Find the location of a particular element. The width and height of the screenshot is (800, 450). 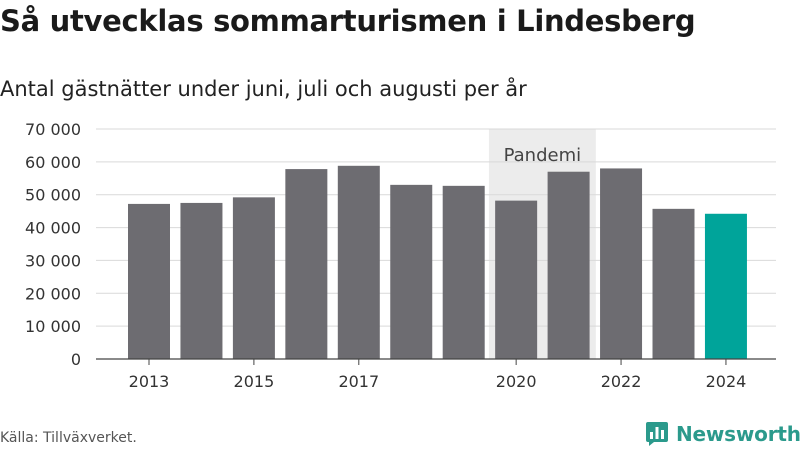

bar-2022 is located at coordinates (621, 263).